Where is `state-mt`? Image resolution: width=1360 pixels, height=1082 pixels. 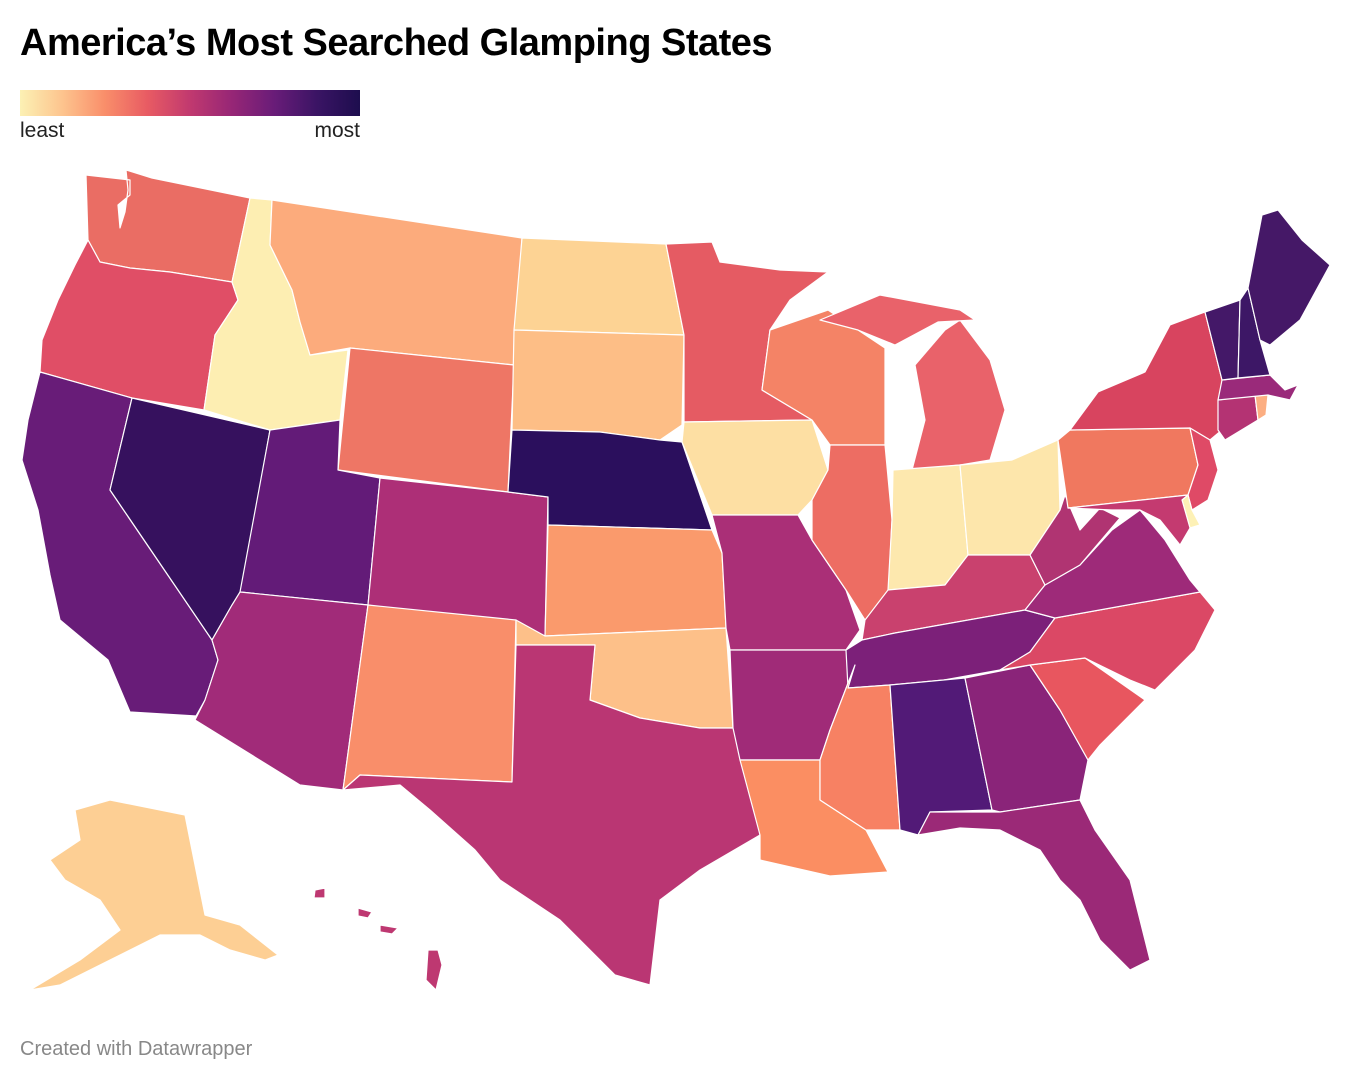 state-mt is located at coordinates (396, 282).